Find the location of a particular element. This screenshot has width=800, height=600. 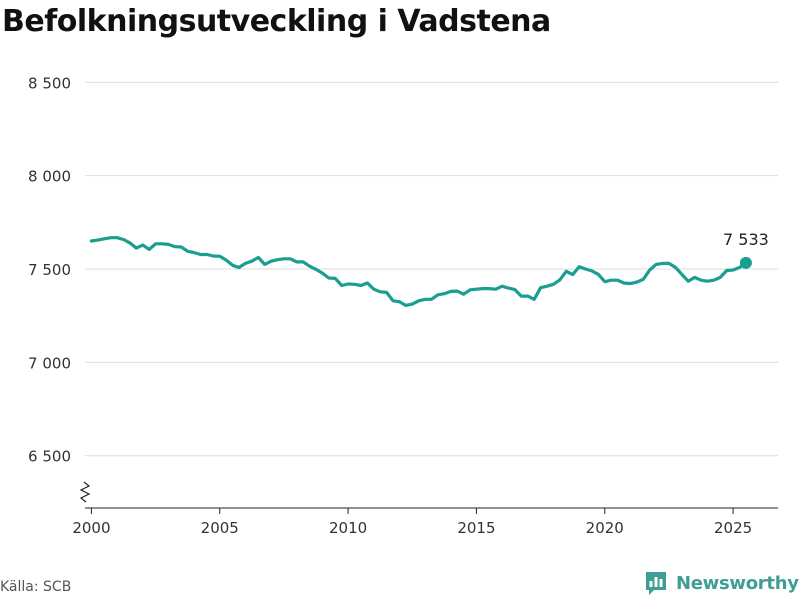

x-tick-label: 2010 is located at coordinates (348, 528).